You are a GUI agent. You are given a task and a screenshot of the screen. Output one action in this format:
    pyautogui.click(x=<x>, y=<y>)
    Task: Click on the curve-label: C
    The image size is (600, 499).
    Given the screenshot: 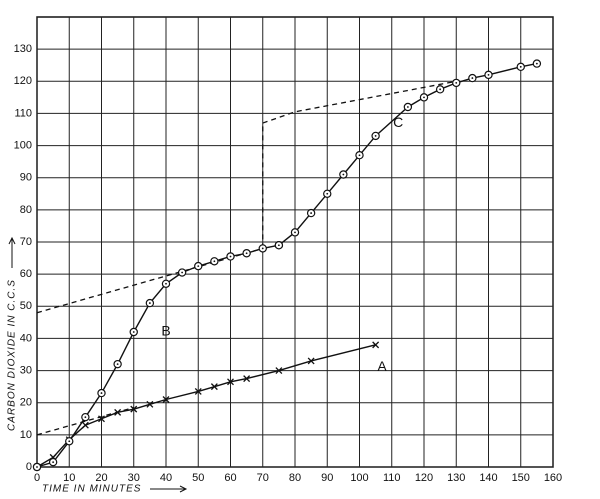 What is the action you would take?
    pyautogui.click(x=398, y=122)
    